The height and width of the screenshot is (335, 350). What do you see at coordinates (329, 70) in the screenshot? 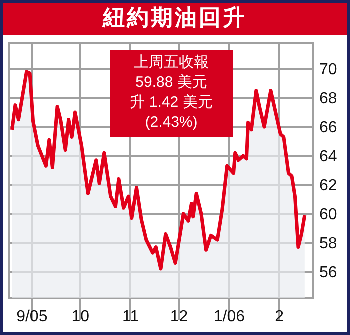
I see `y-tick-label: 70` at bounding box center [329, 70].